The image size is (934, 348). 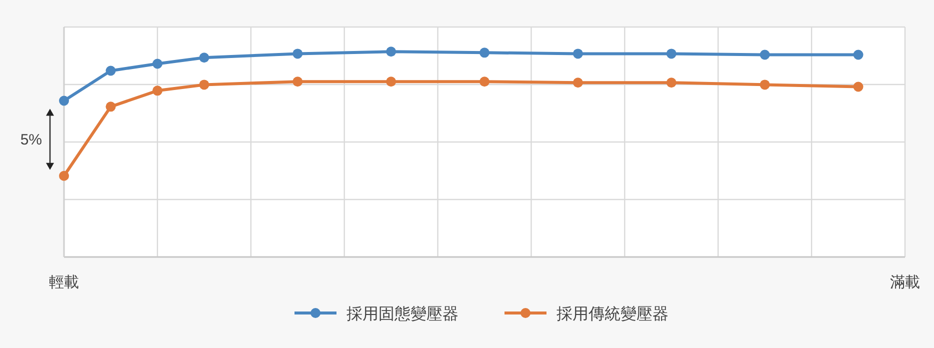 What do you see at coordinates (612, 314) in the screenshot?
I see `legend-label: 採用傳統變壓器` at bounding box center [612, 314].